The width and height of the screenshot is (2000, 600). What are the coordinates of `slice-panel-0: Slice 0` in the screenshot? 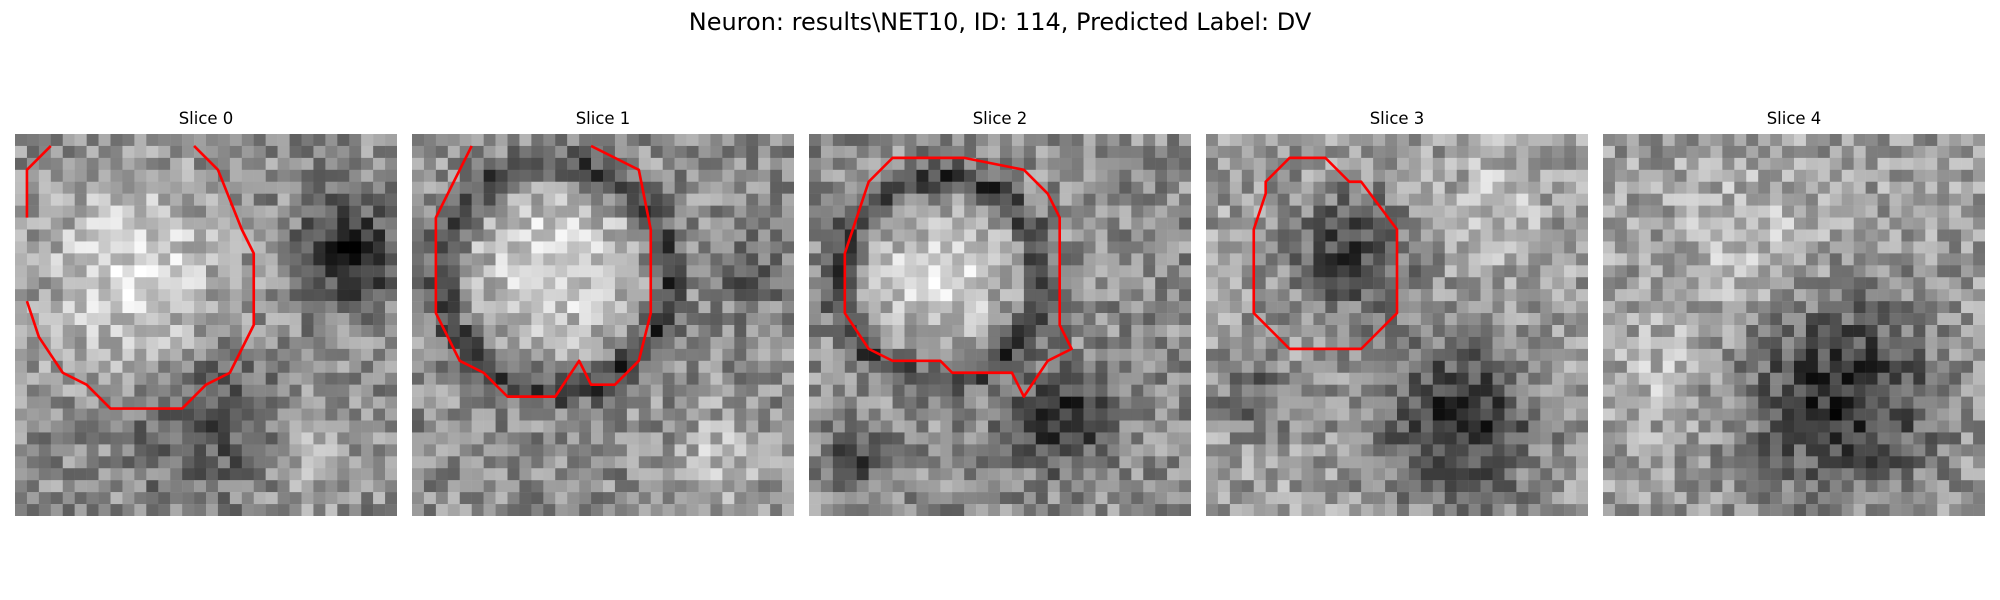 It's located at (206, 312).